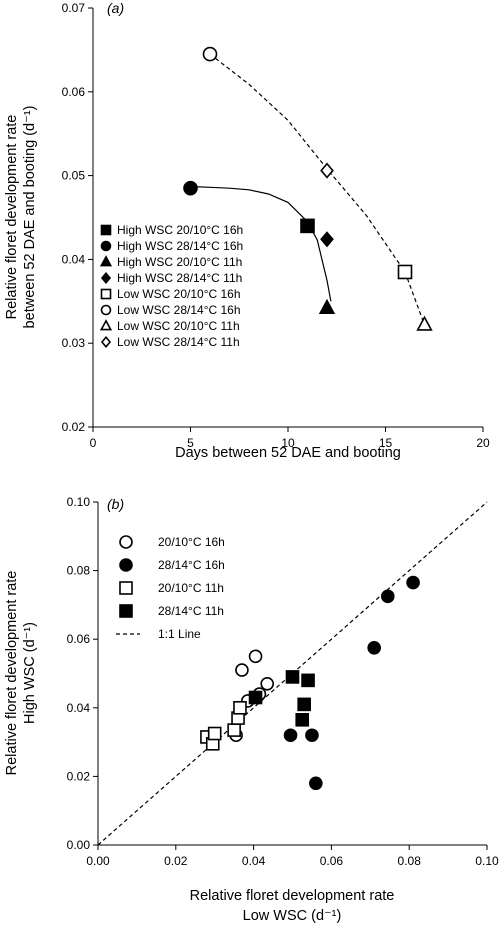 This screenshot has height=928, width=500. What do you see at coordinates (93, 443) in the screenshot?
I see `panel-a-x-tick-label: 0` at bounding box center [93, 443].